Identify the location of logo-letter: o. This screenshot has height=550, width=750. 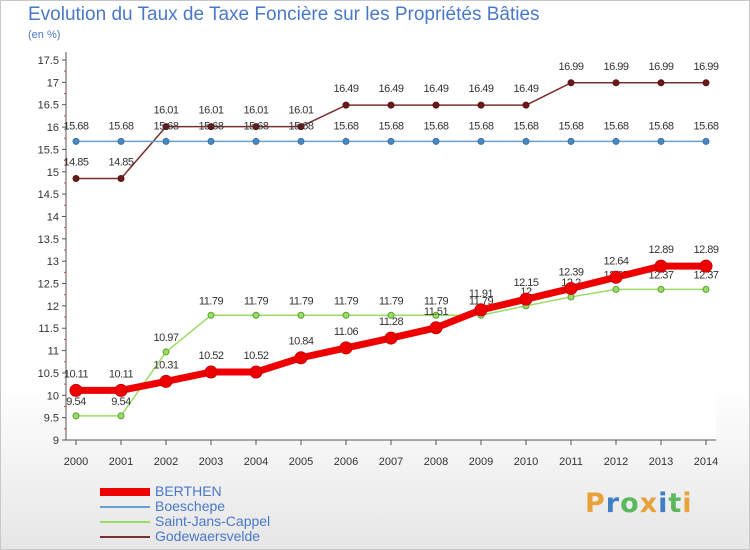
(630, 503).